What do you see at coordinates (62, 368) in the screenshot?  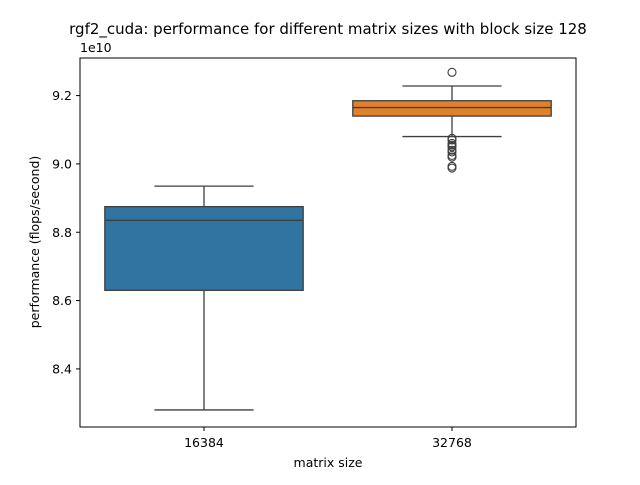 I see `y-tick-label: 8.4` at bounding box center [62, 368].